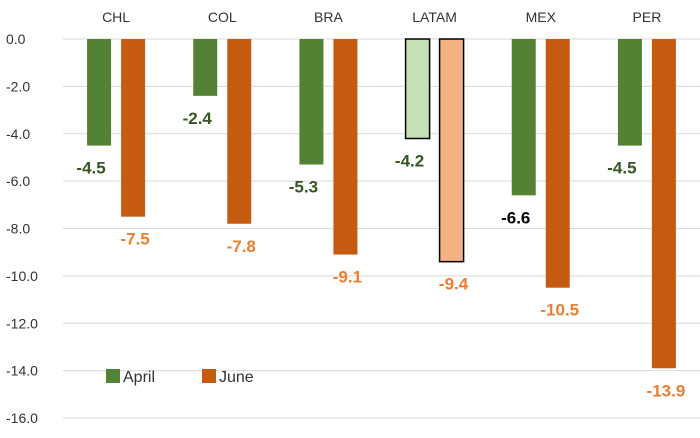 Image resolution: width=700 pixels, height=438 pixels. What do you see at coordinates (22, 276) in the screenshot?
I see `y-tick-label: -10.0` at bounding box center [22, 276].